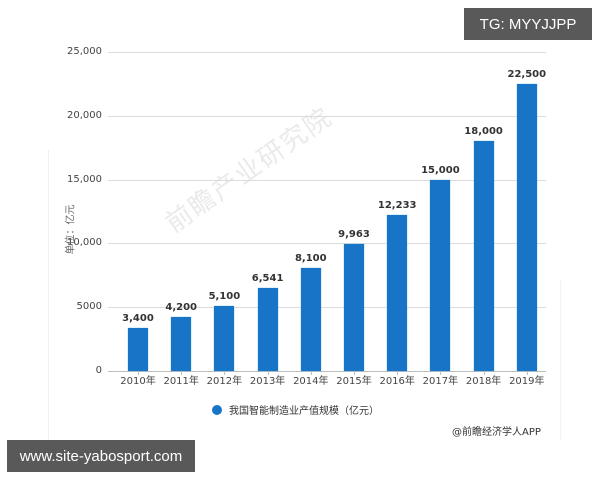 This screenshot has height=480, width=600. Describe the element at coordinates (483, 132) in the screenshot. I see `bar-value-label: 18,000` at that location.